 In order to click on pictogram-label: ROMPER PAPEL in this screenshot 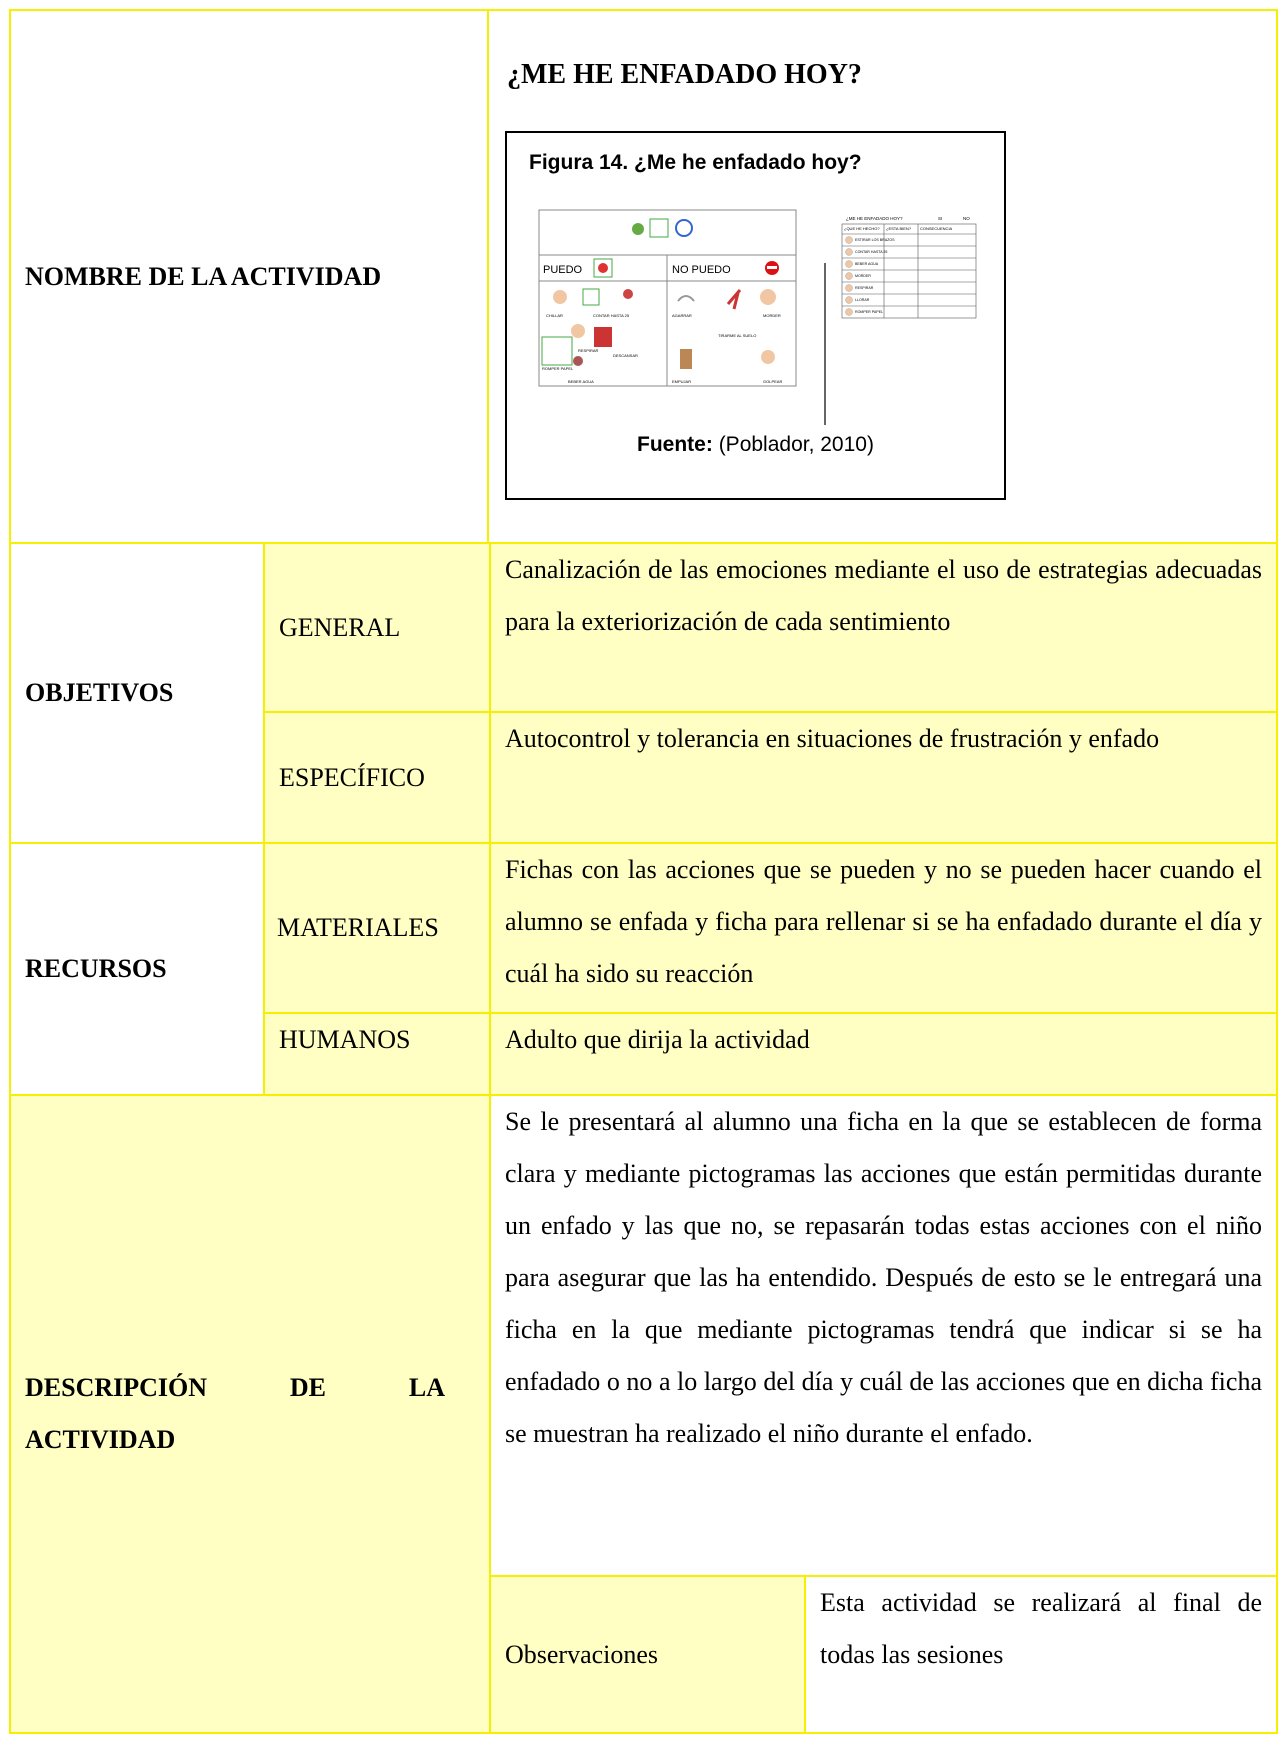, I will do `click(558, 368)`.